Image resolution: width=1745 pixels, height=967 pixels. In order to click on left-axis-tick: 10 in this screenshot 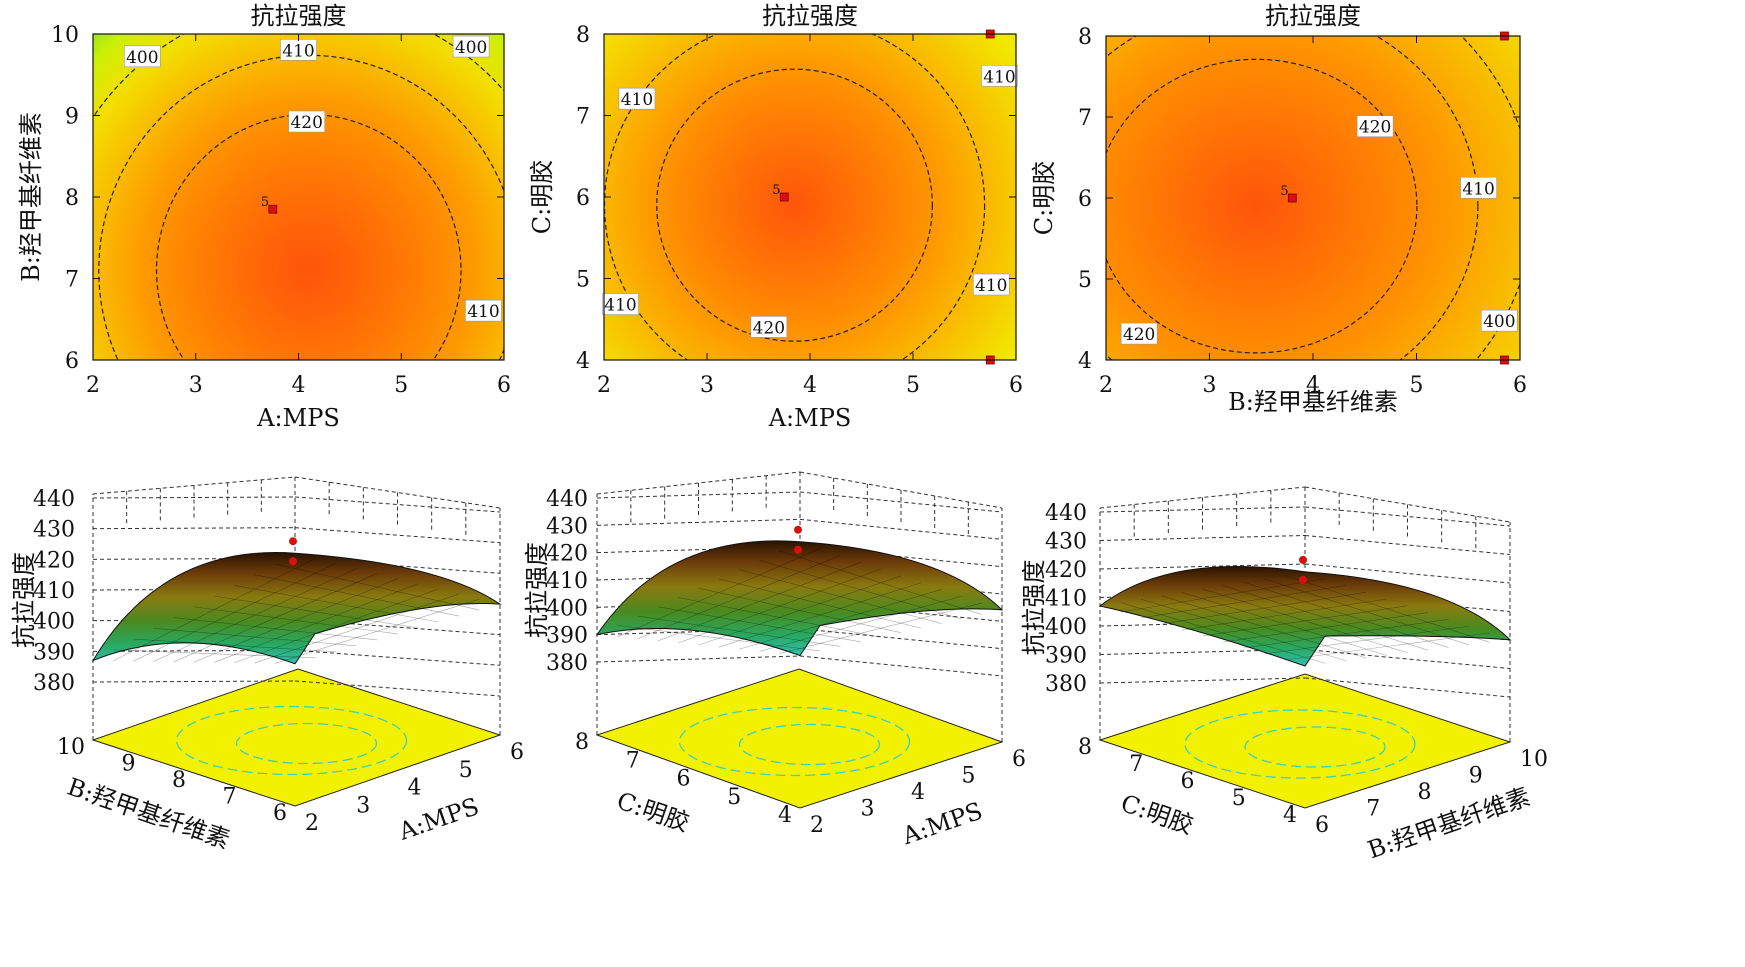, I will do `click(71, 747)`.